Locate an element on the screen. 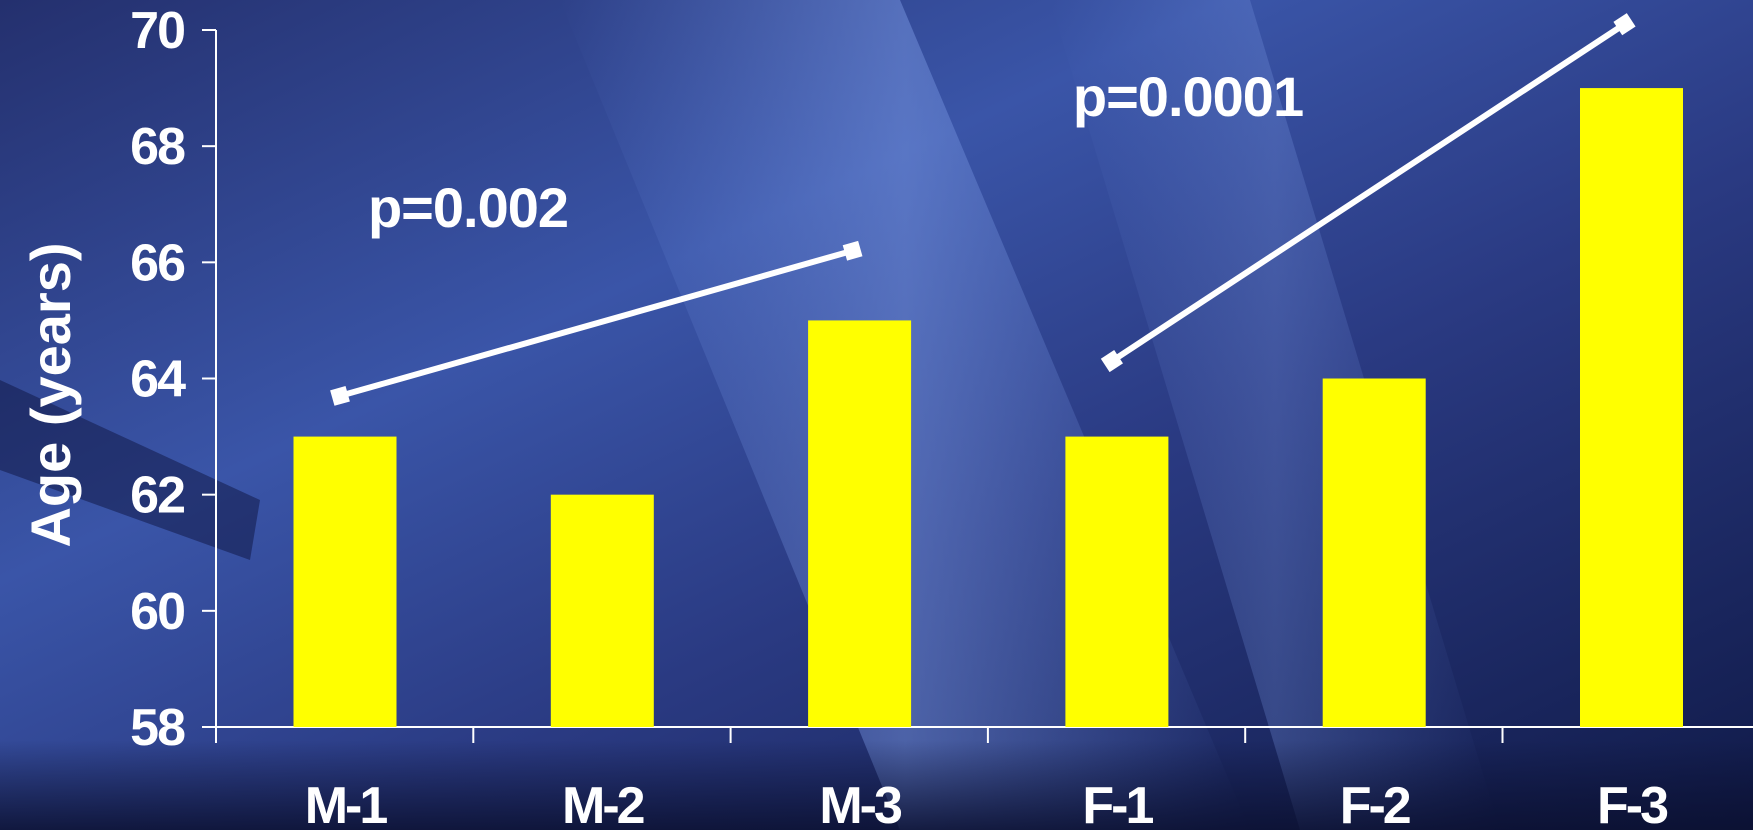  y-tick-label: 62 is located at coordinates (157, 496).